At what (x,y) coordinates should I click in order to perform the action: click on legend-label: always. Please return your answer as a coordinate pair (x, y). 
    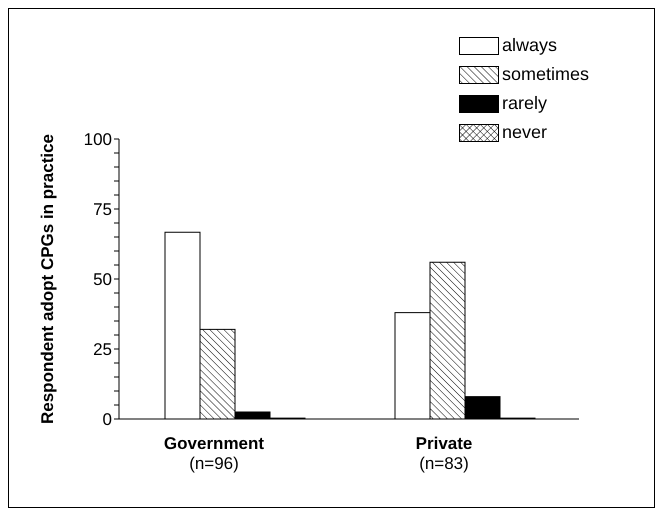
    Looking at the image, I should click on (530, 45).